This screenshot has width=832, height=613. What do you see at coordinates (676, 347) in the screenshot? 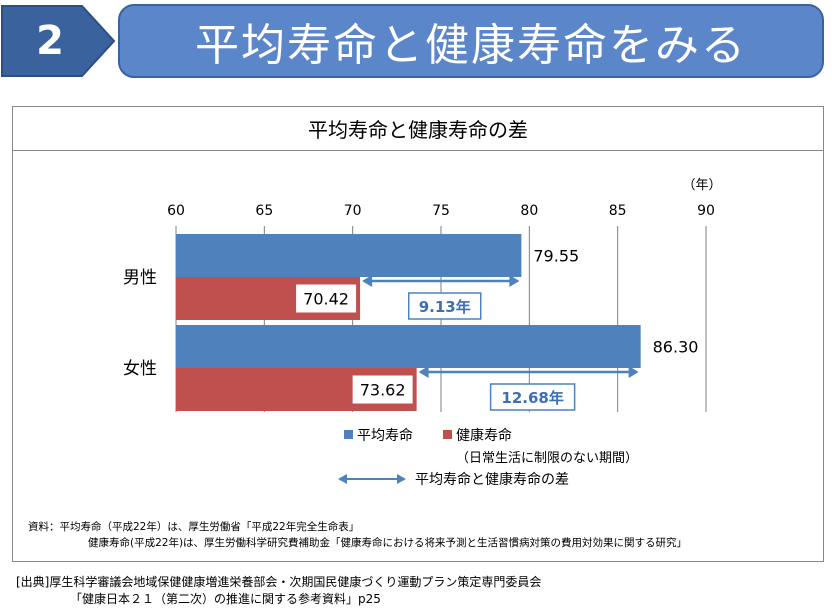
I see `value-label-average: 86.30` at bounding box center [676, 347].